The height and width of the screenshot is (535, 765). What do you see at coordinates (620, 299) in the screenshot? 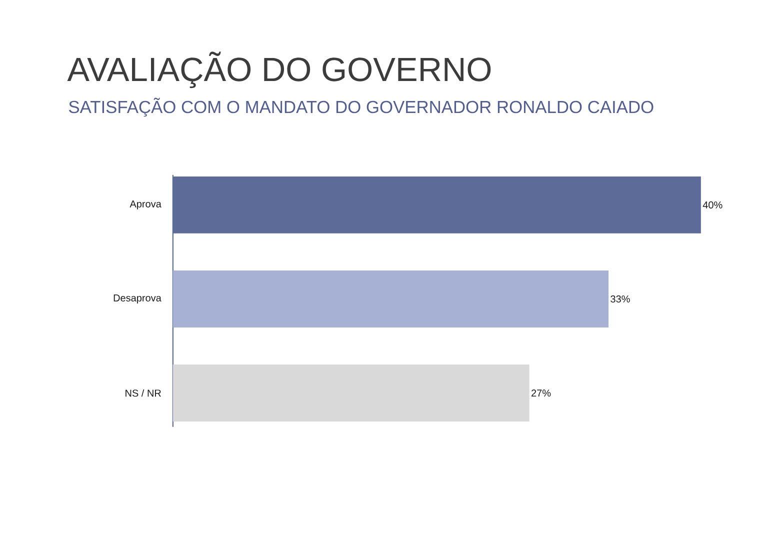
I see `data-label: 33%` at bounding box center [620, 299].